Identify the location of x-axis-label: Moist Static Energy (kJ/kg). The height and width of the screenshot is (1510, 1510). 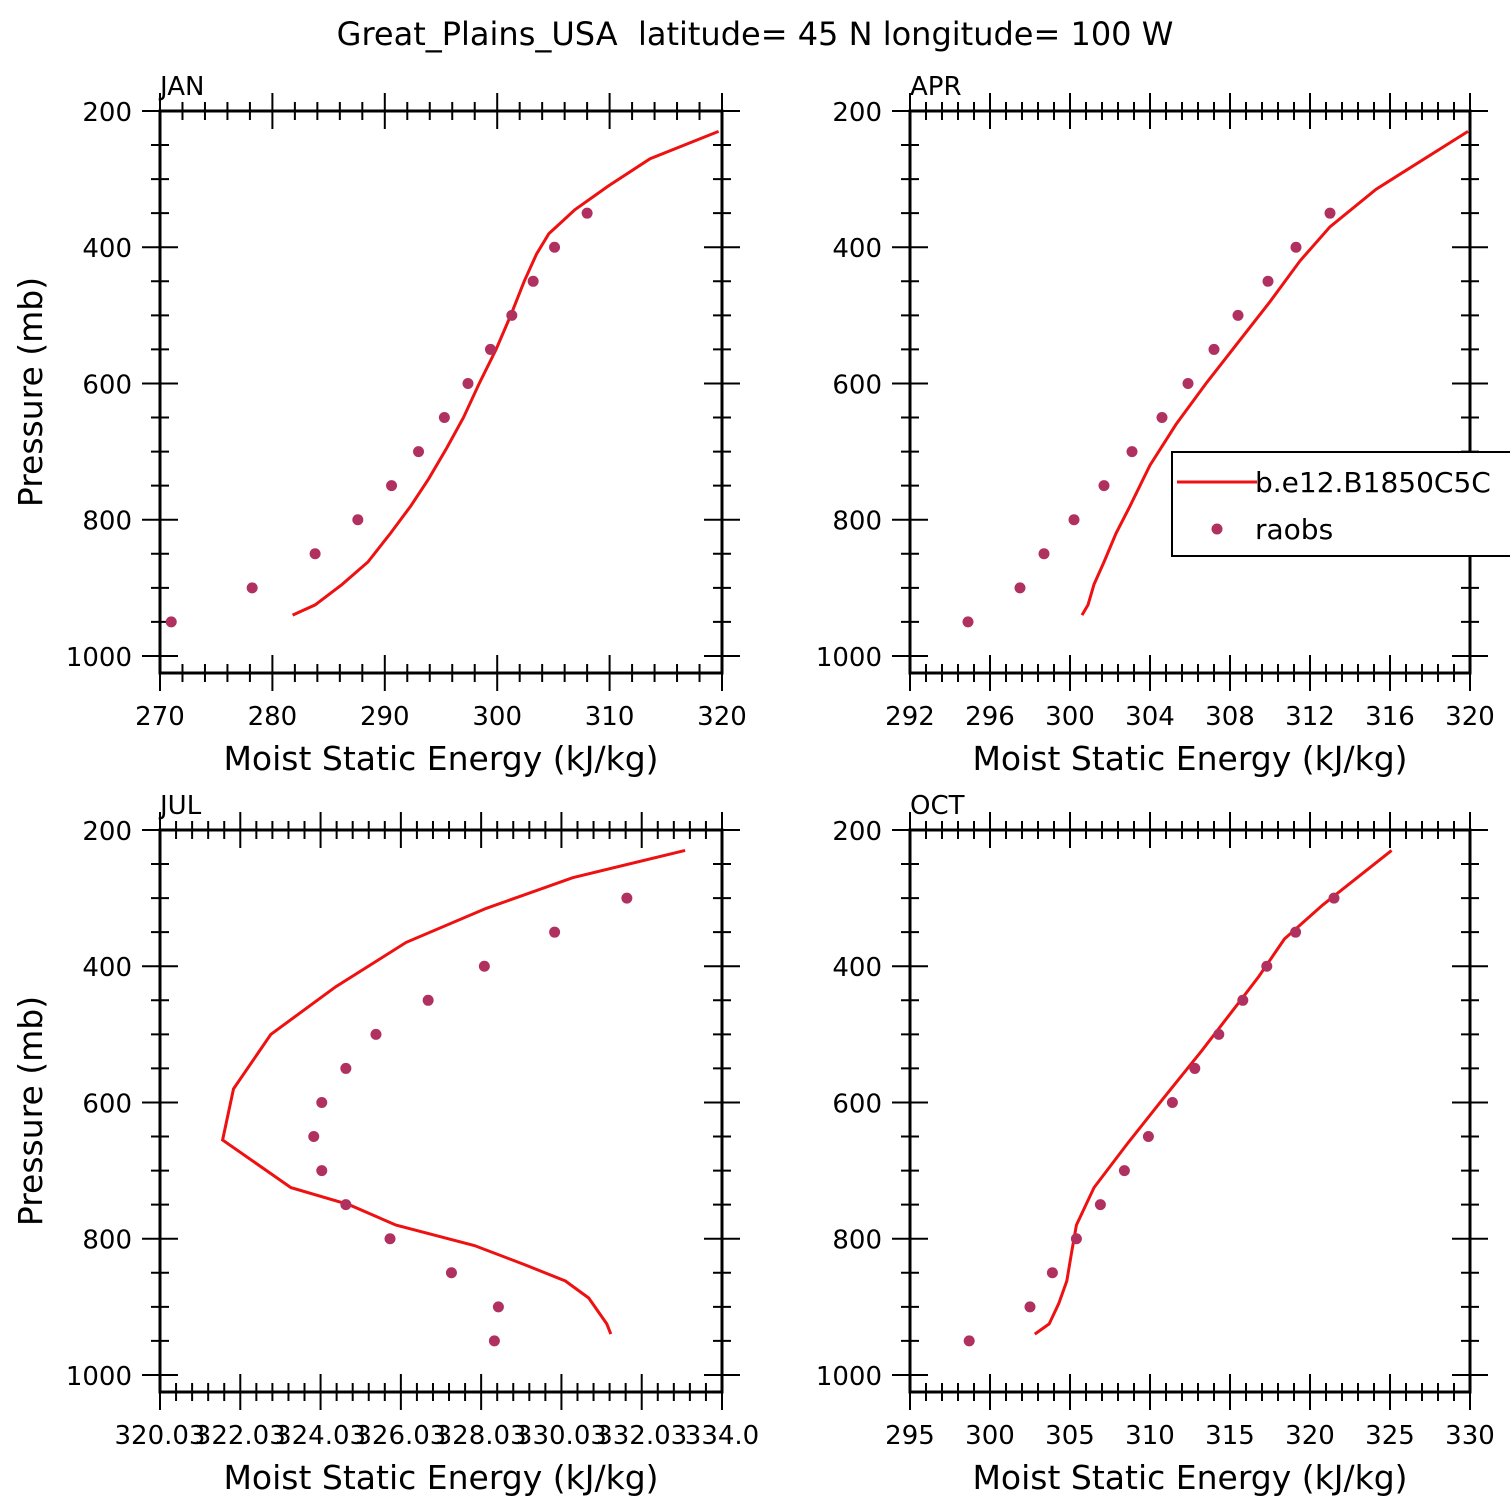
(1189, 1477).